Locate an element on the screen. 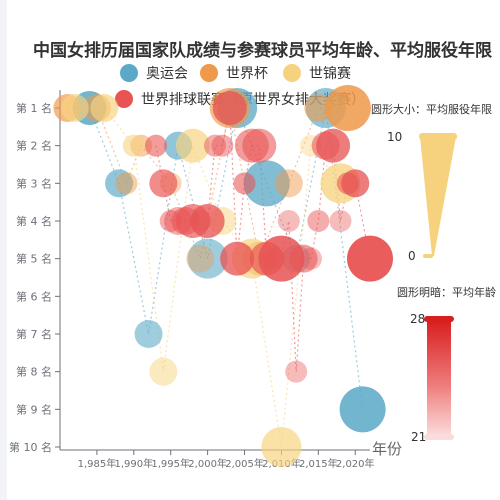  legend-item-olympics: 奥运会 is located at coordinates (154, 73).